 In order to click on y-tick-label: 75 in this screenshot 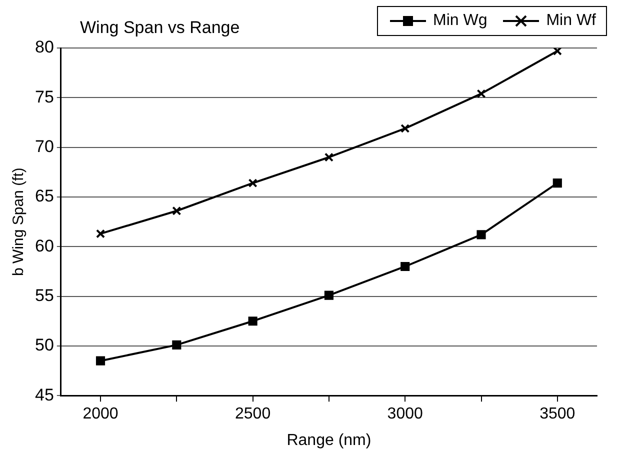, I will do `click(44, 96)`.